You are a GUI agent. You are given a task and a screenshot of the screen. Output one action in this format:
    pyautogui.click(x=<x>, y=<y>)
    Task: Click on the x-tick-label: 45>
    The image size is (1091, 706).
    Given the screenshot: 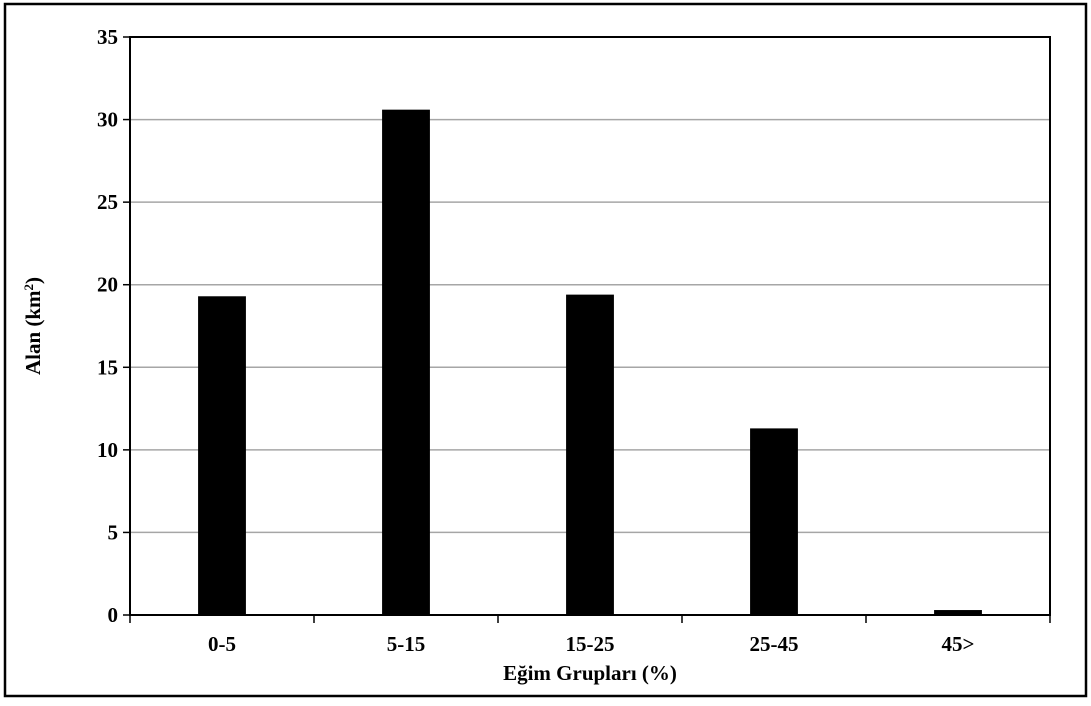 What is the action you would take?
    pyautogui.click(x=958, y=644)
    